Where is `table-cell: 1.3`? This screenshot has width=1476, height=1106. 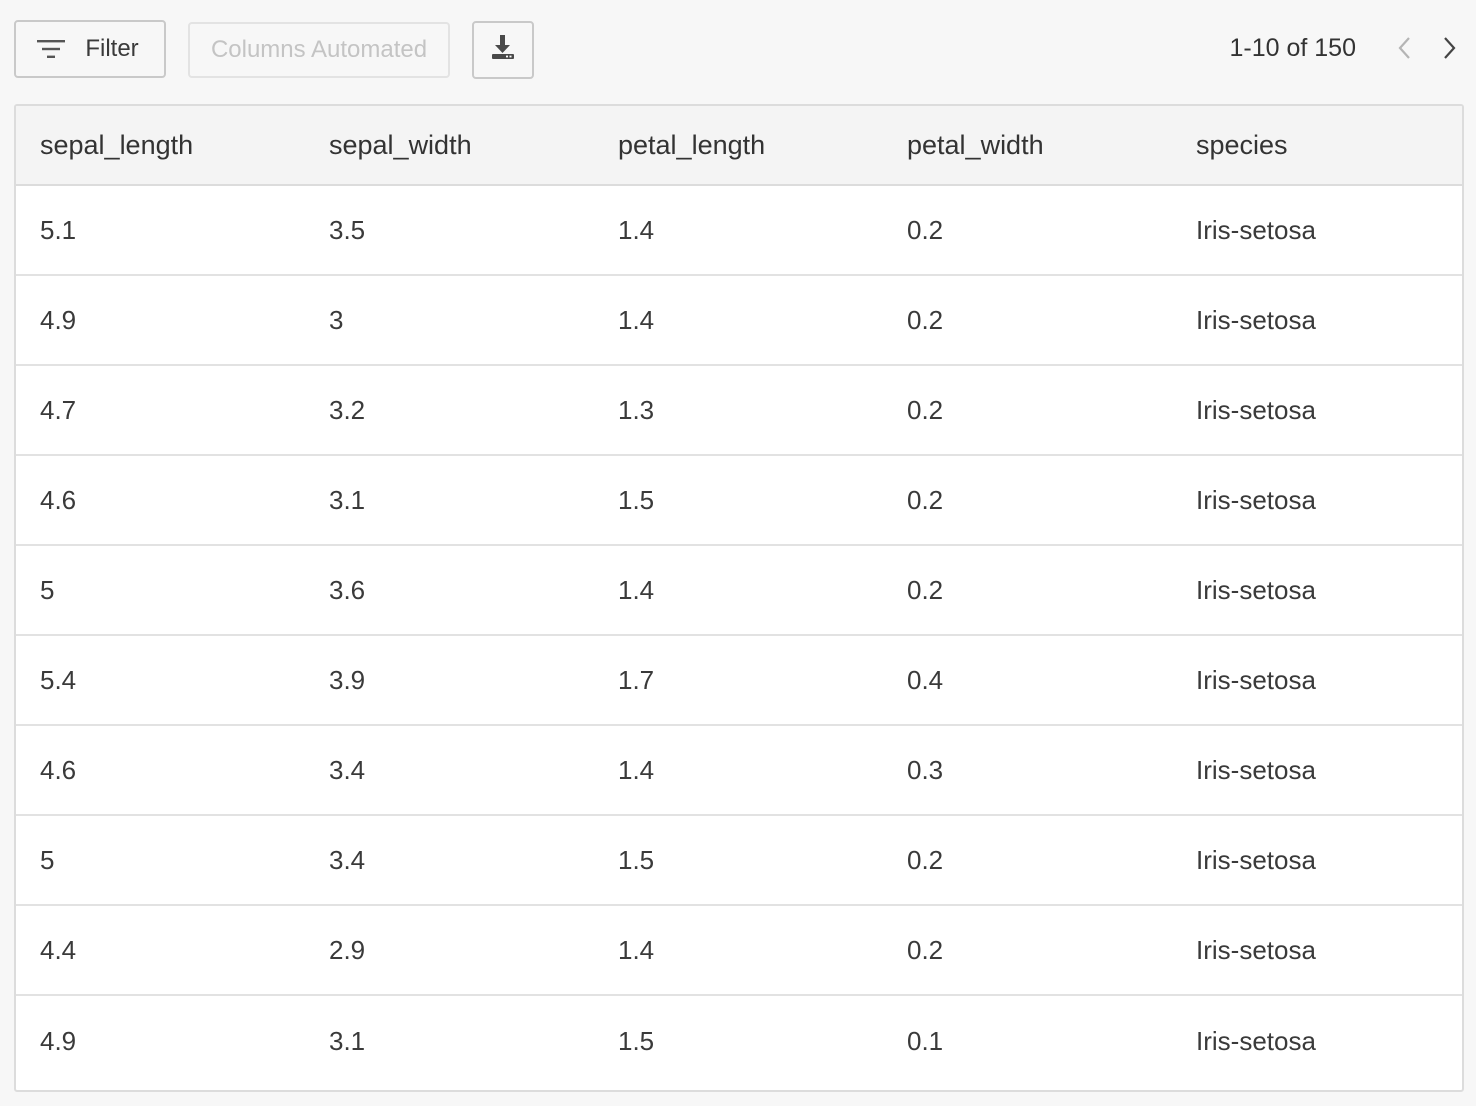
table-cell: 1.3 is located at coordinates (636, 409).